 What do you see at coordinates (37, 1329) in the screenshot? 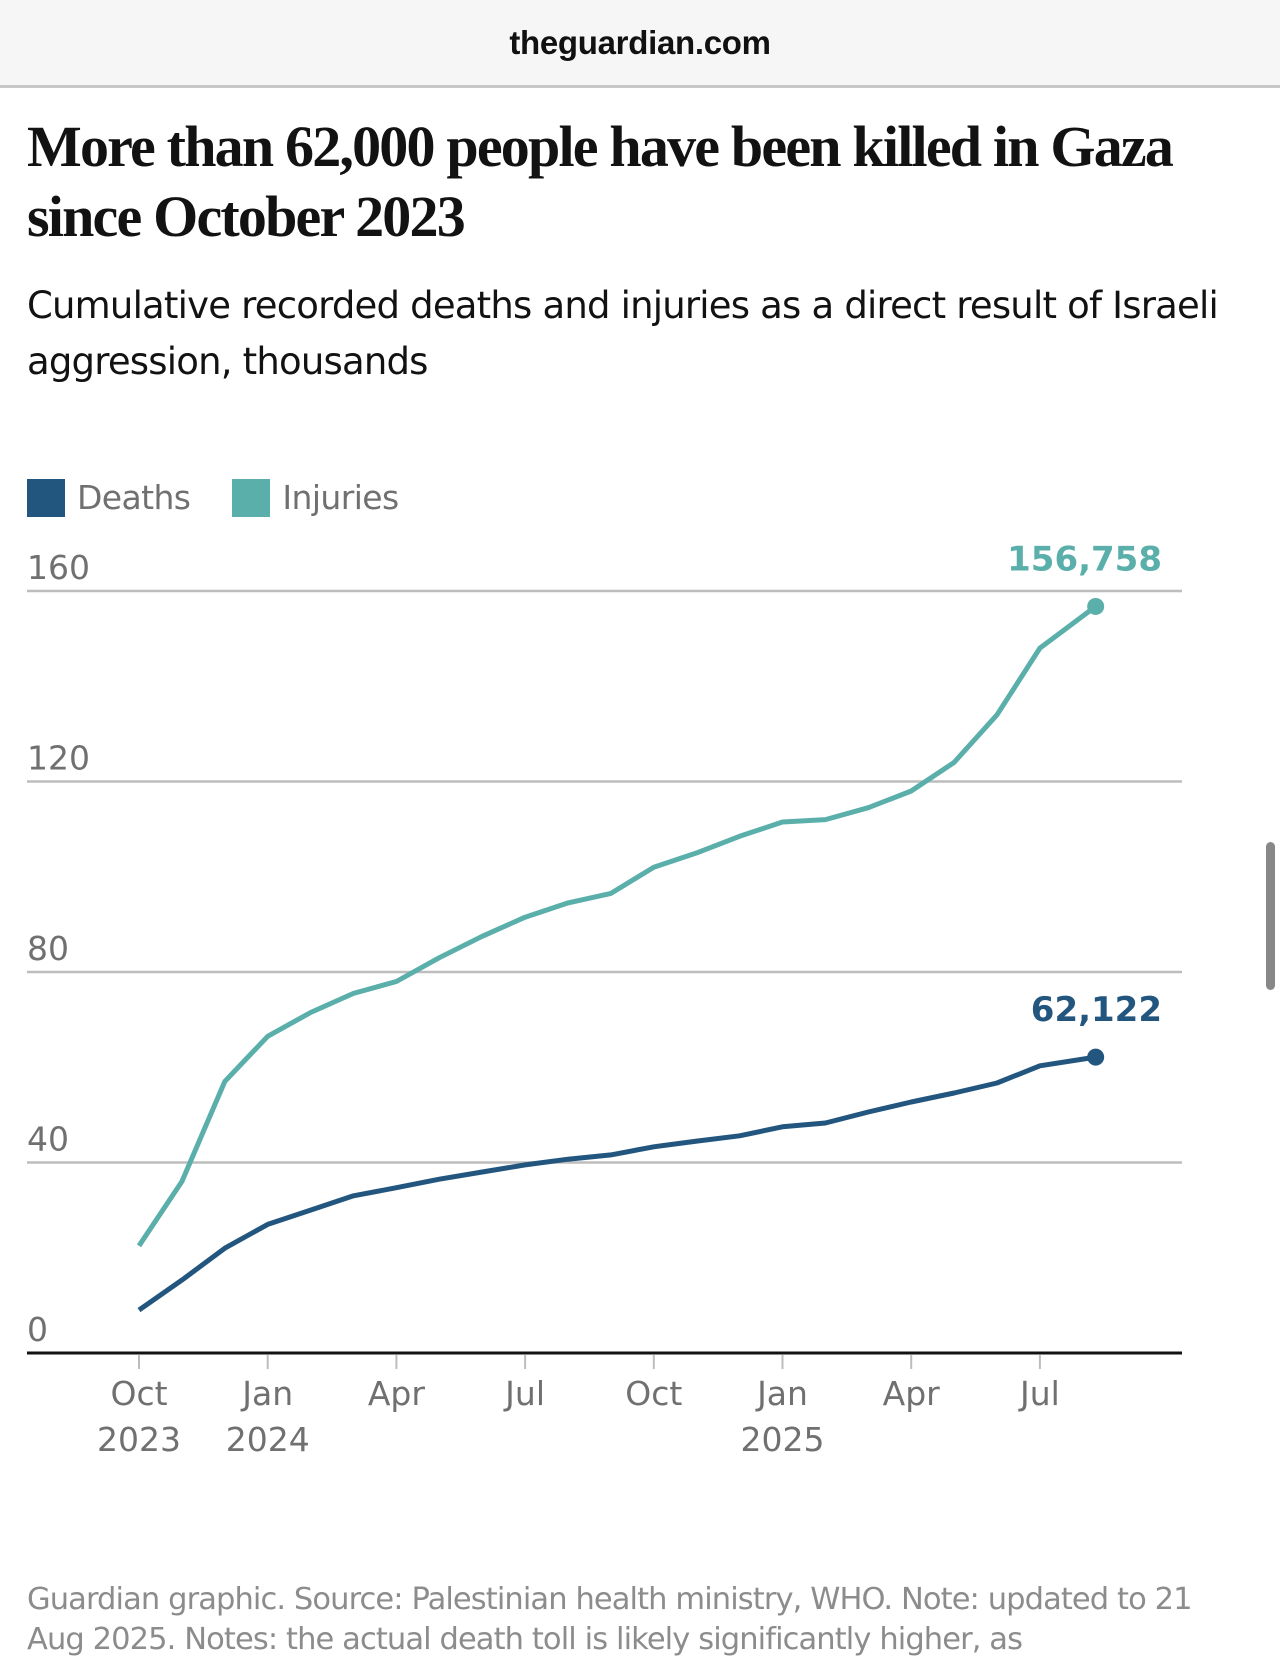
I see `y-tick-label: 0` at bounding box center [37, 1329].